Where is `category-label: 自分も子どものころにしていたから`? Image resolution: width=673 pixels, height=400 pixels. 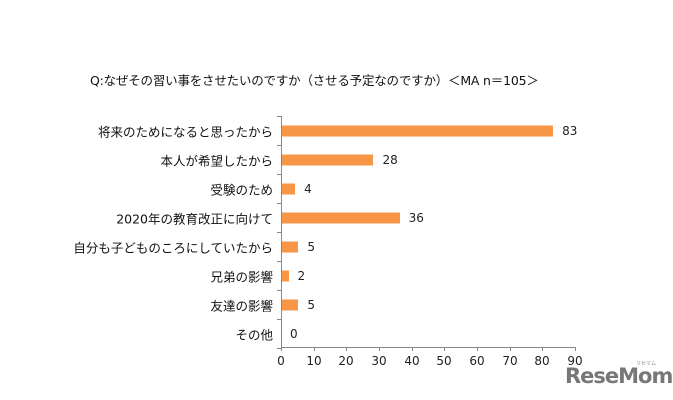 category-label: 自分も子どものころにしていたから is located at coordinates (173, 247).